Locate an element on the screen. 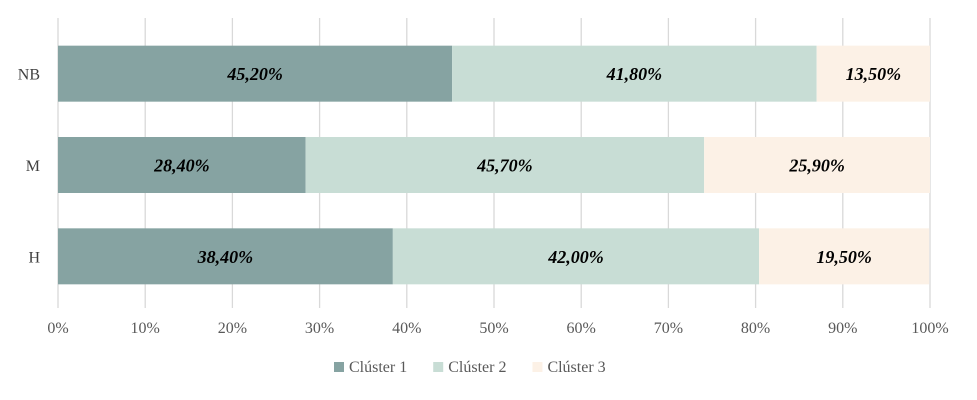 The height and width of the screenshot is (400, 977). x-tick-label: 0% is located at coordinates (57, 328).